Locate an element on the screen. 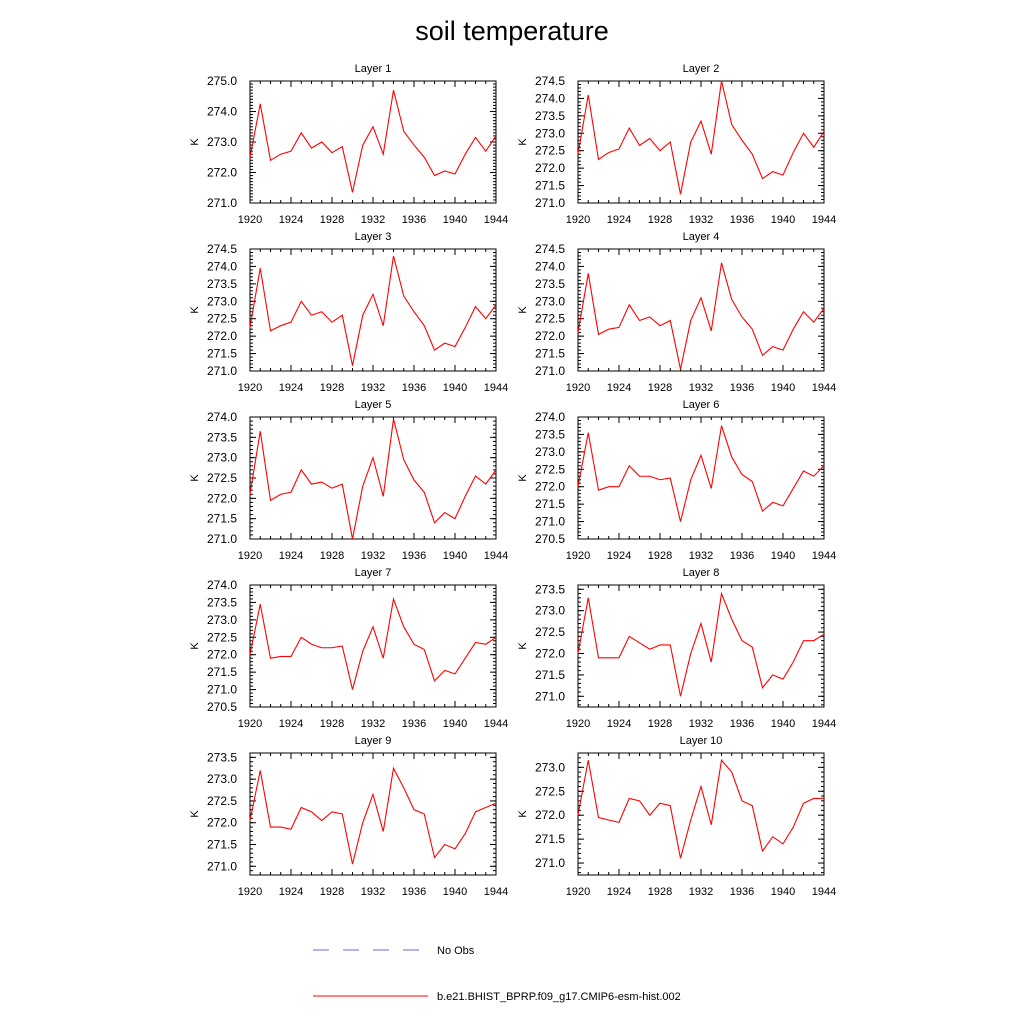 The height and width of the screenshot is (1024, 1024). panel-title: Layer 6 is located at coordinates (701, 405).